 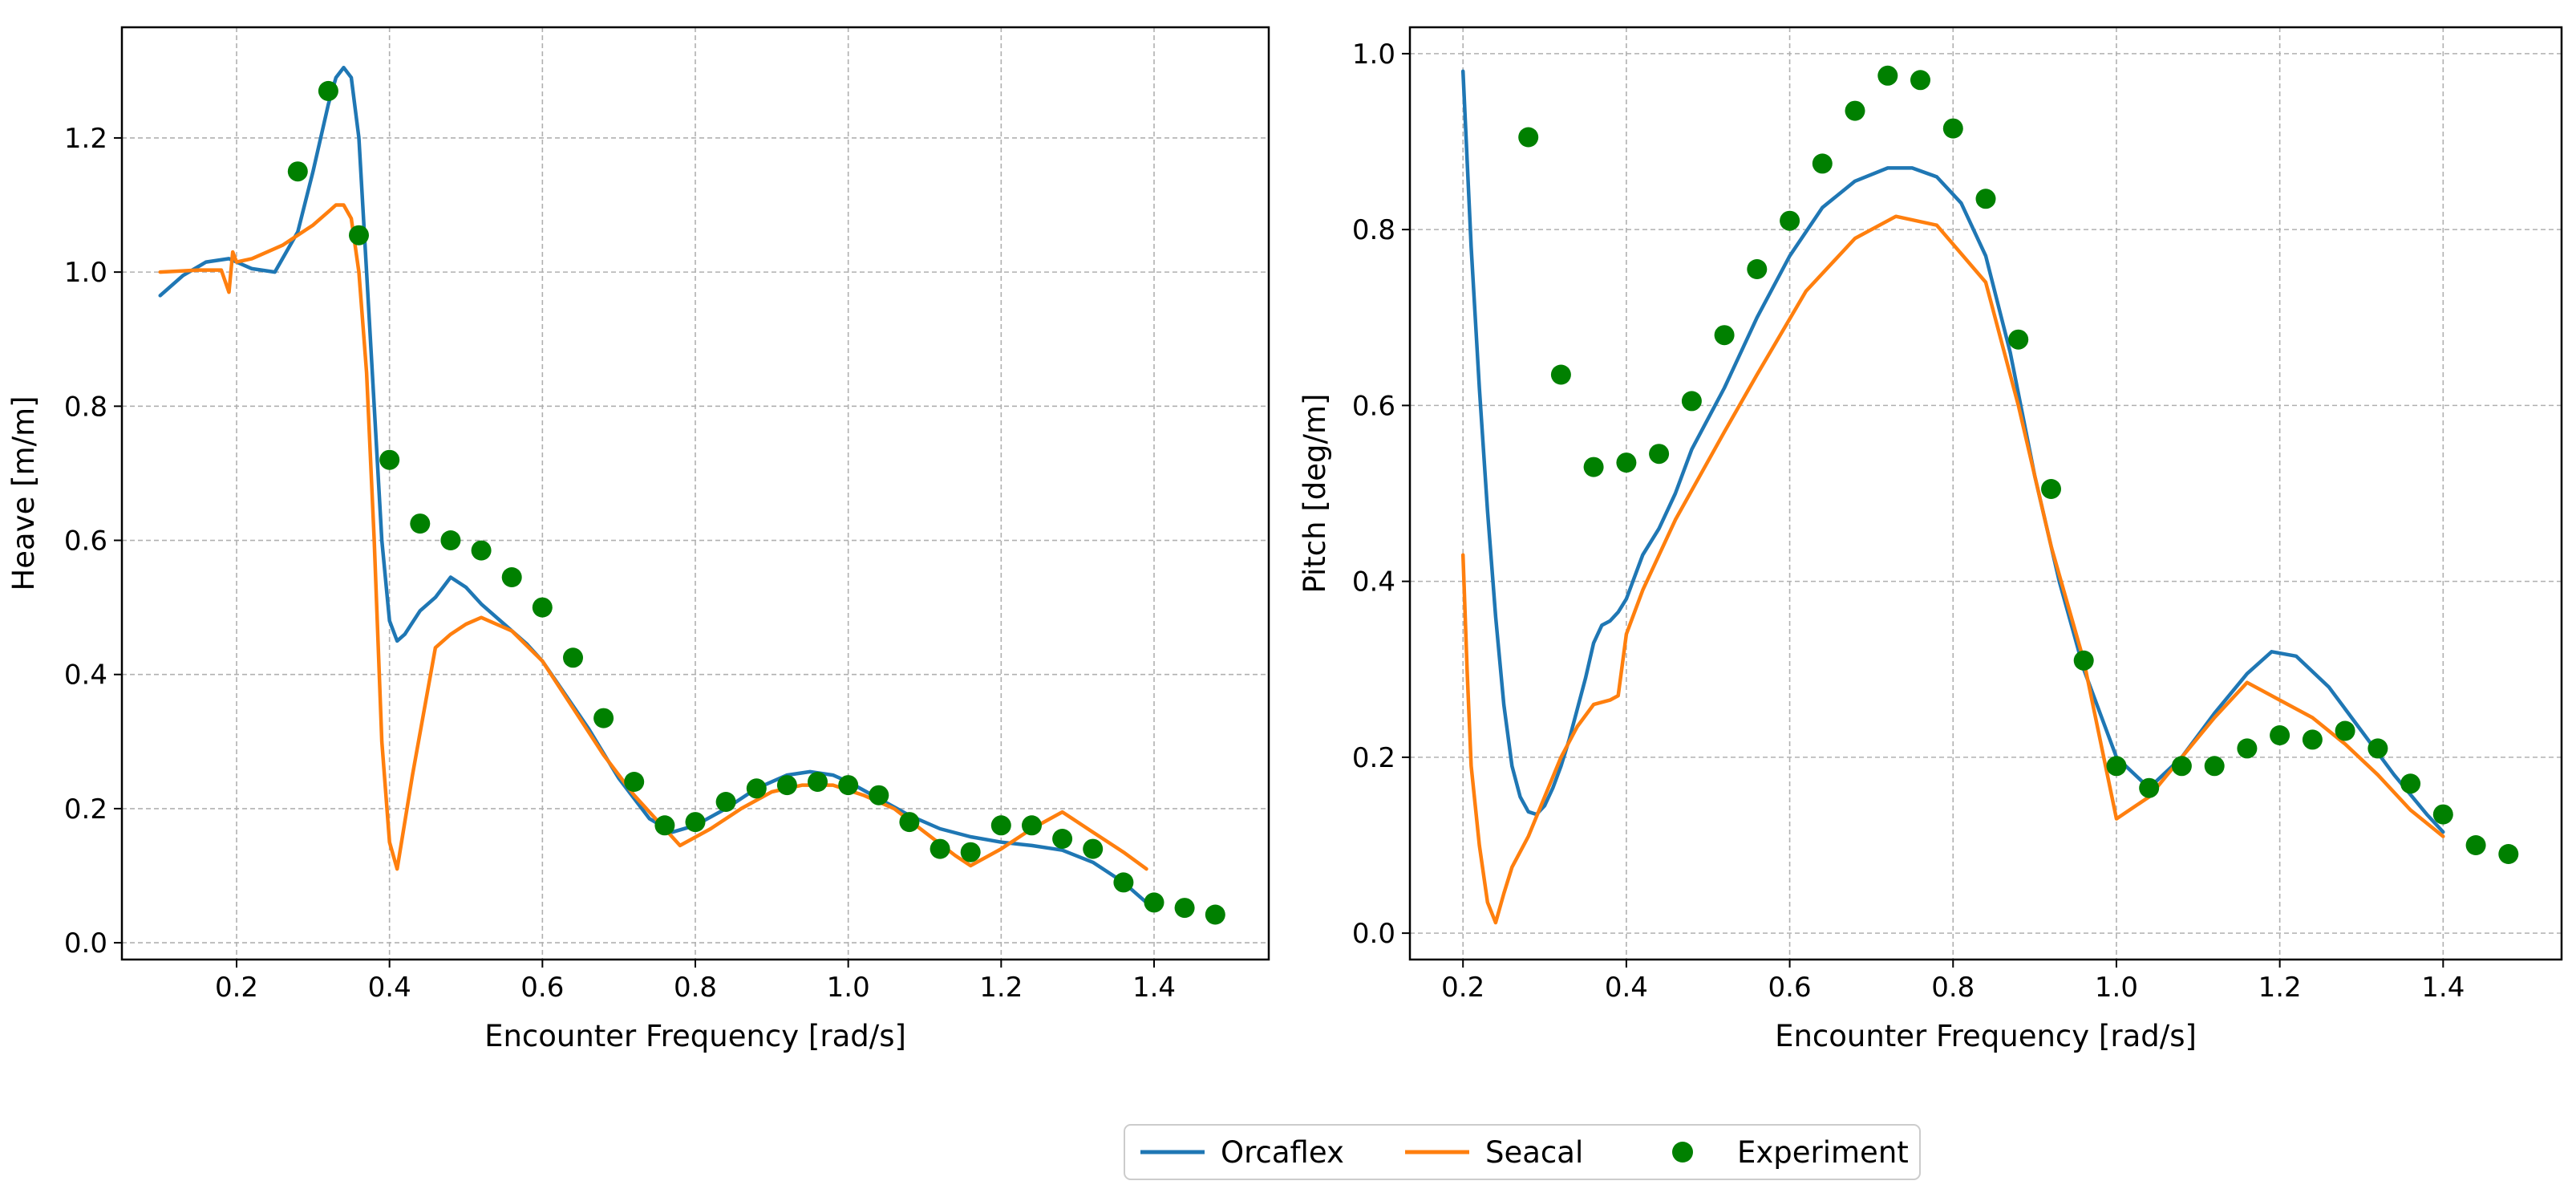 I want to click on heave-y-tick-label: 1.0, so click(x=85, y=273).